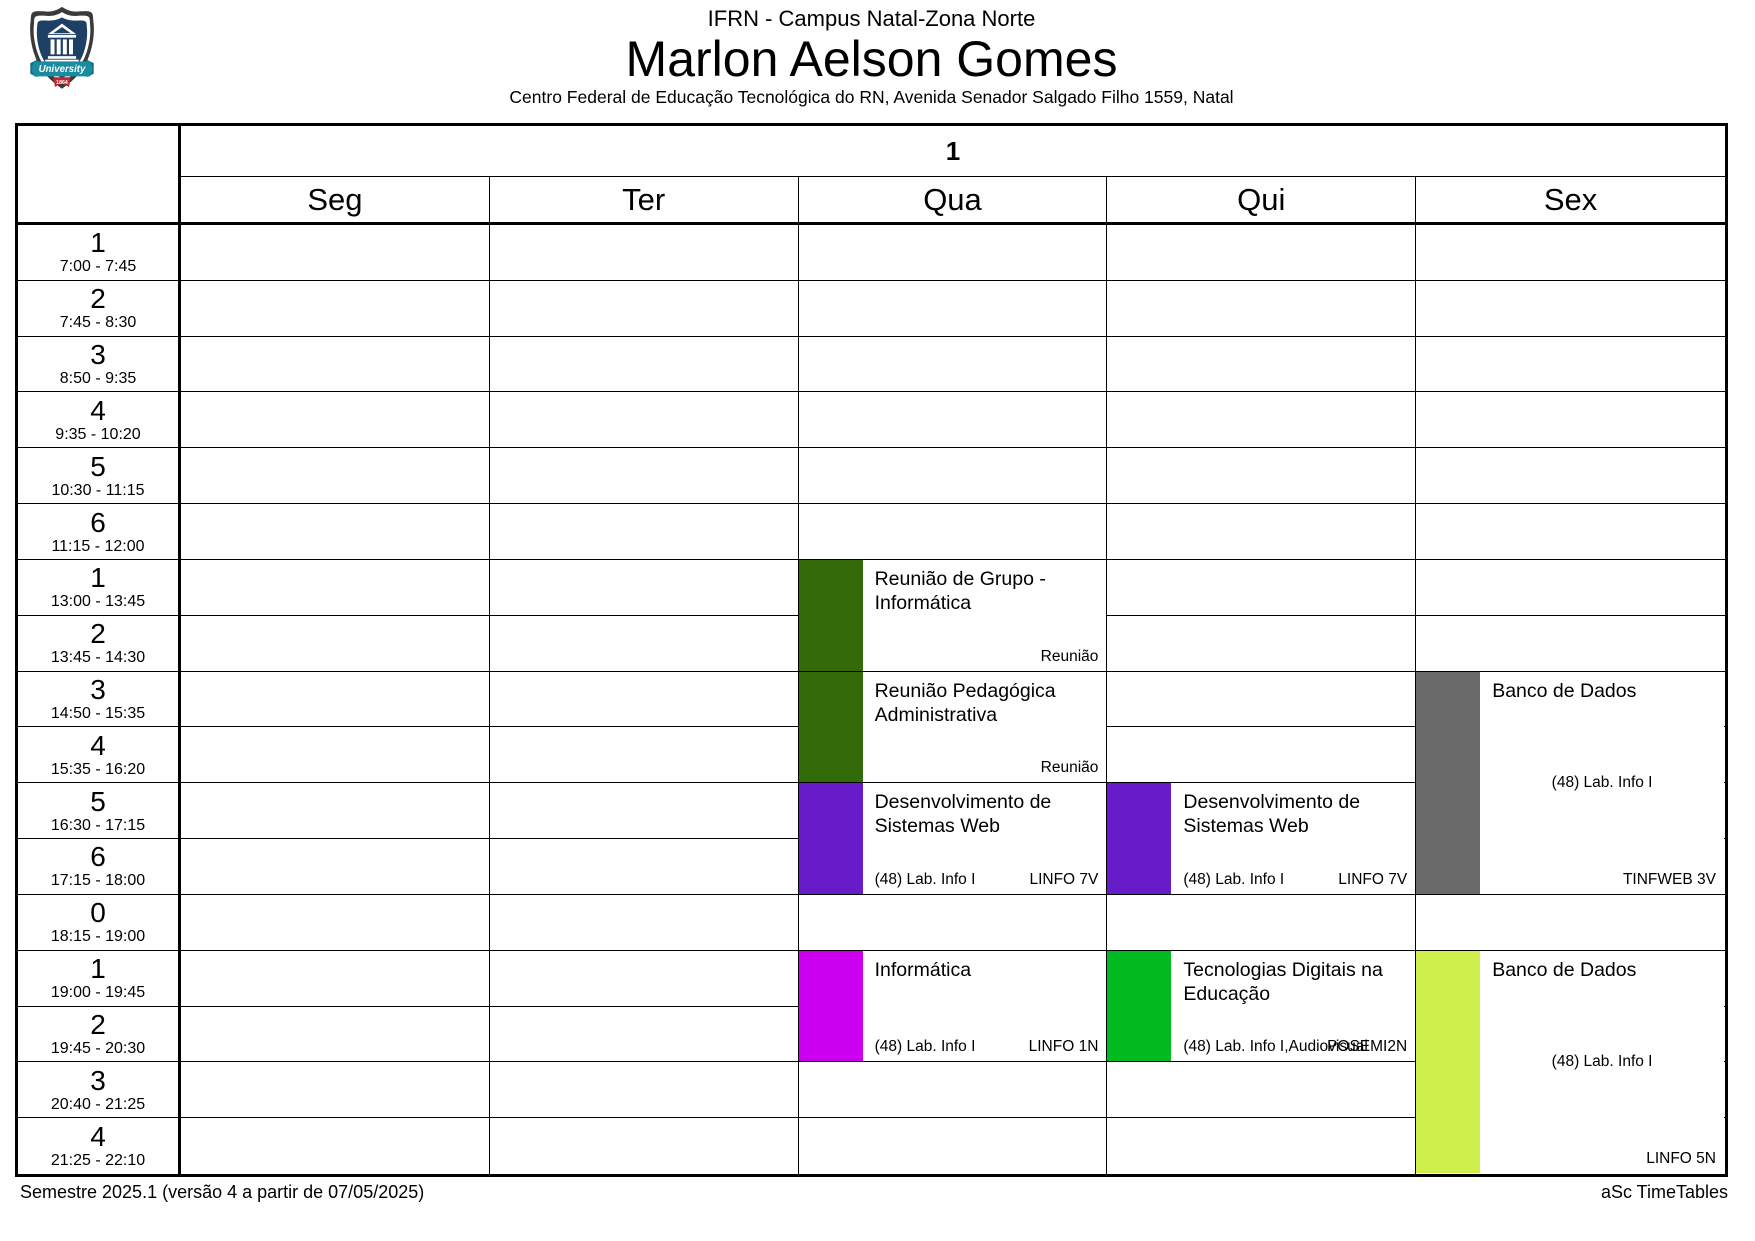  I want to click on day-header-qua: Qua, so click(953, 201).